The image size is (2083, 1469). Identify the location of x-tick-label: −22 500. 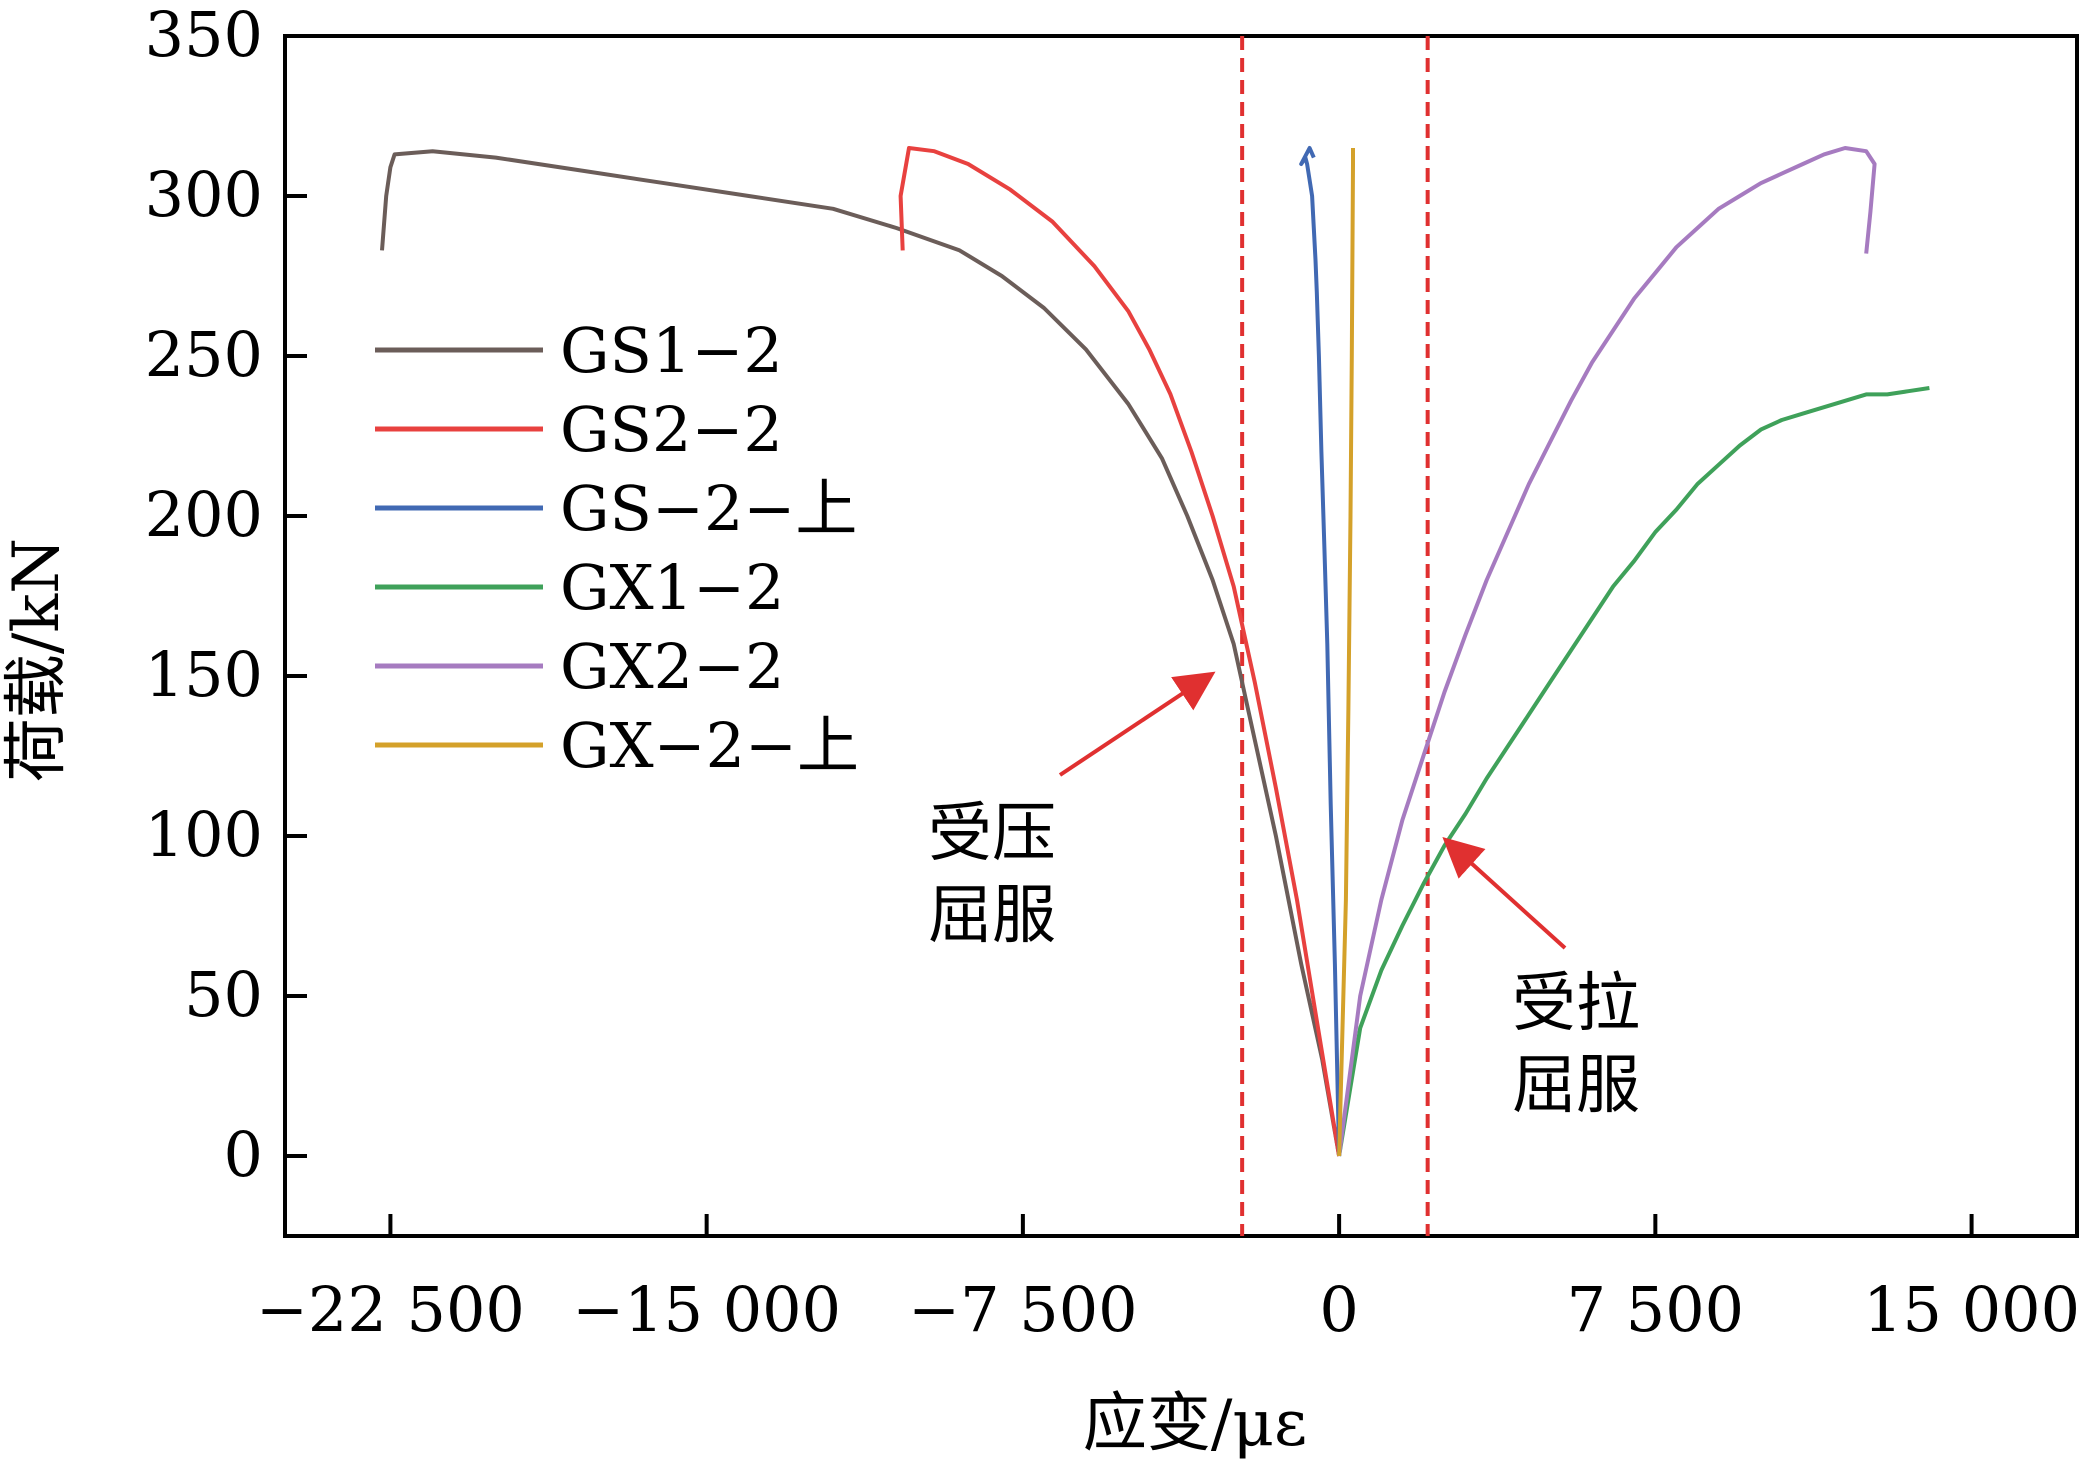
(390, 1309).